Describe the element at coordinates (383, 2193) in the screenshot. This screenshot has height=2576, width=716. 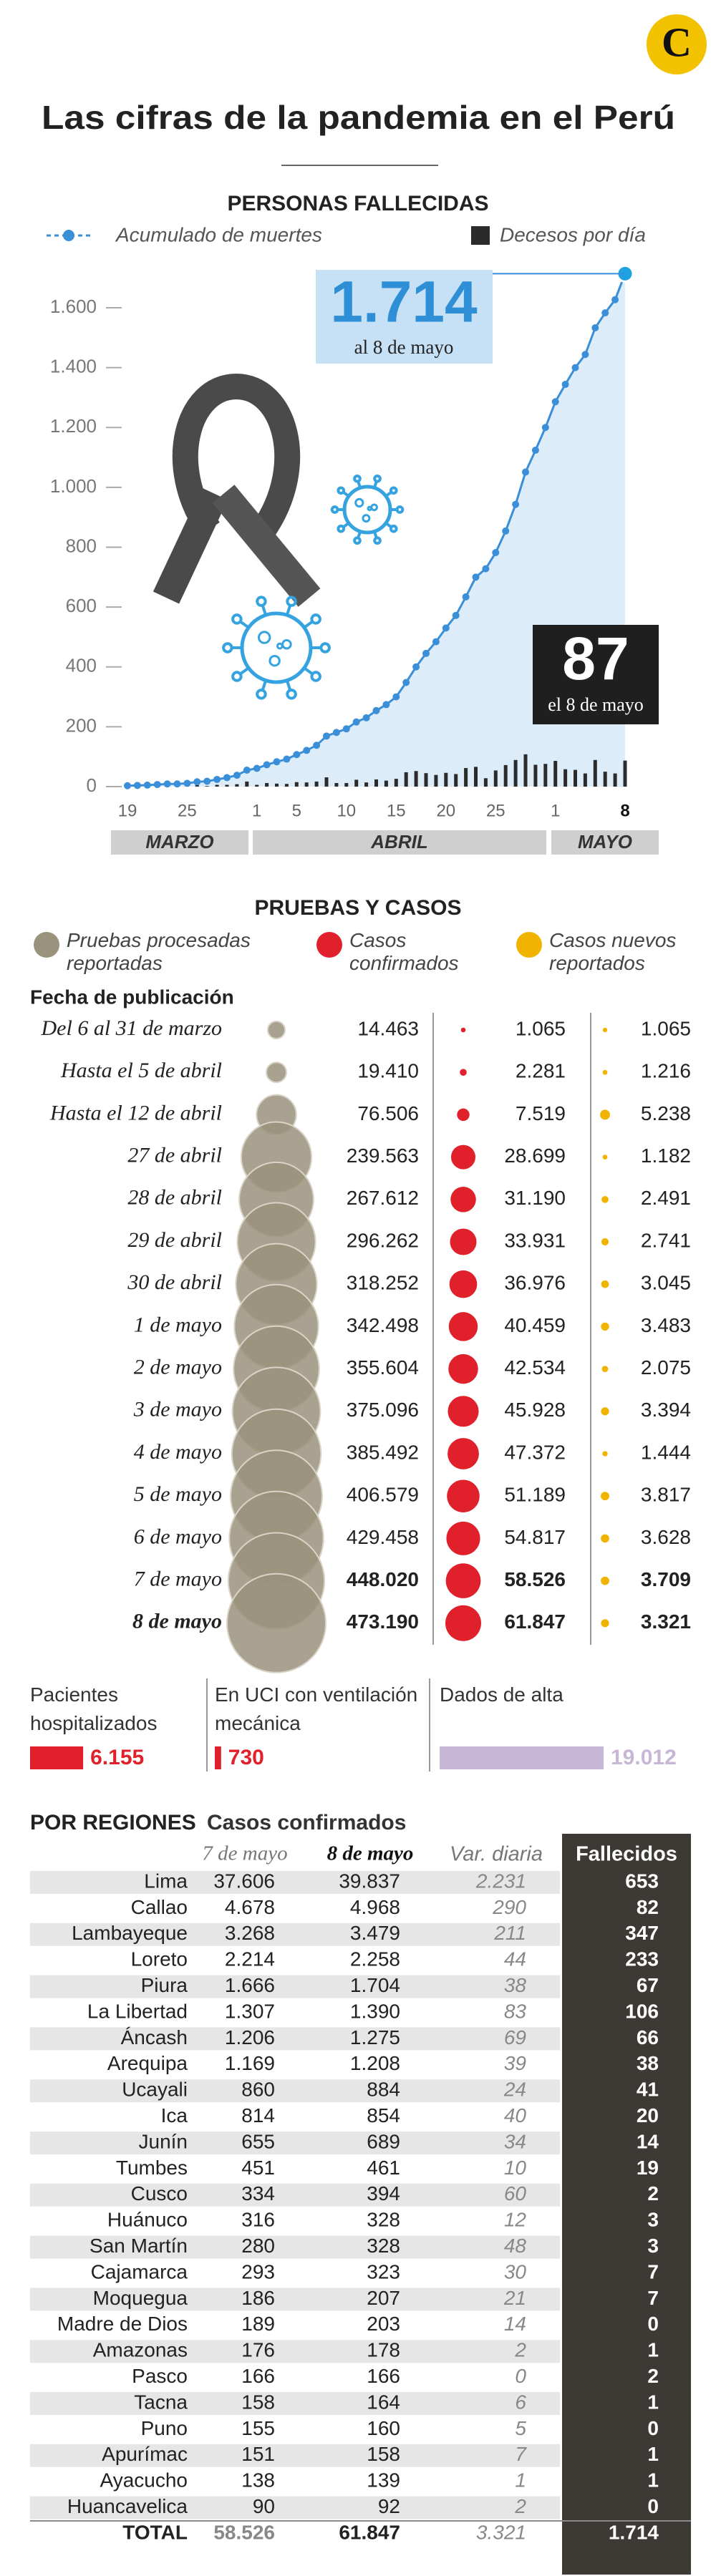
I see `table-cell: 394` at that location.